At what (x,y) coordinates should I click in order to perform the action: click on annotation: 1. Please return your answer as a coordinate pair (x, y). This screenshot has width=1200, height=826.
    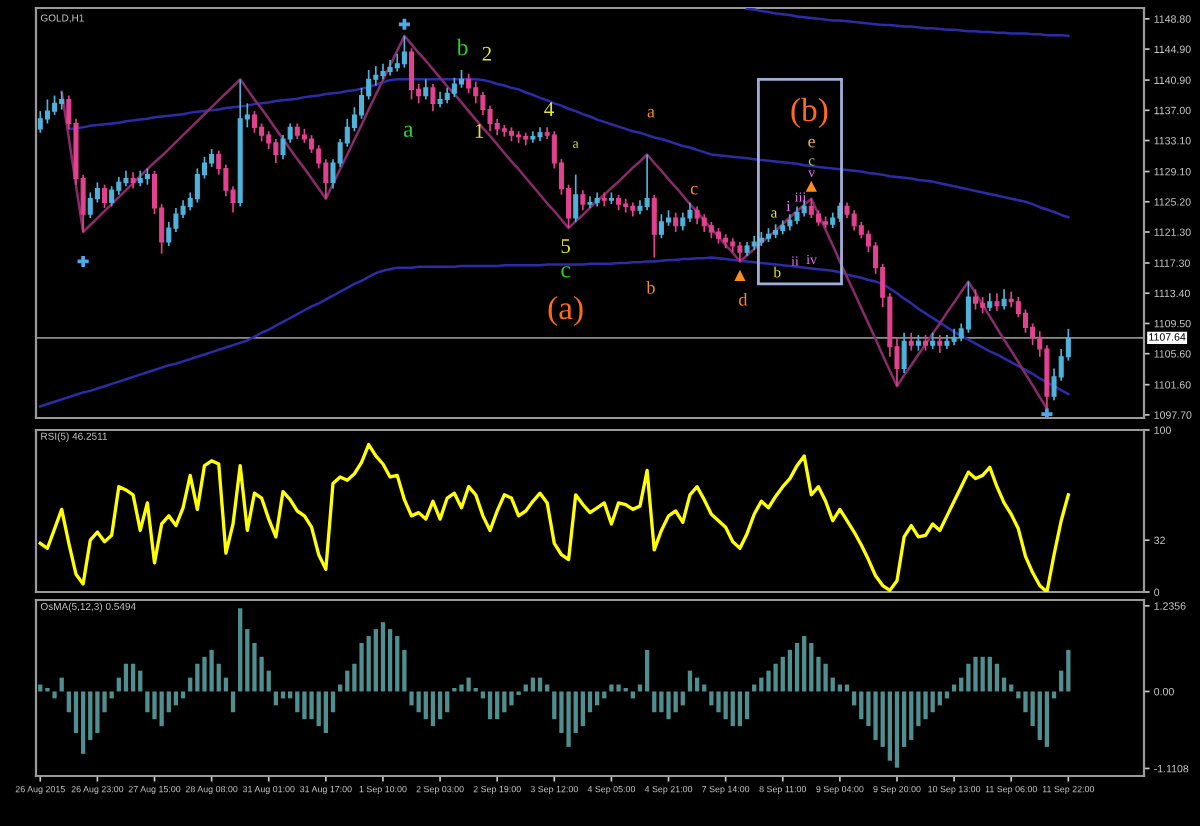
    Looking at the image, I should click on (479, 130).